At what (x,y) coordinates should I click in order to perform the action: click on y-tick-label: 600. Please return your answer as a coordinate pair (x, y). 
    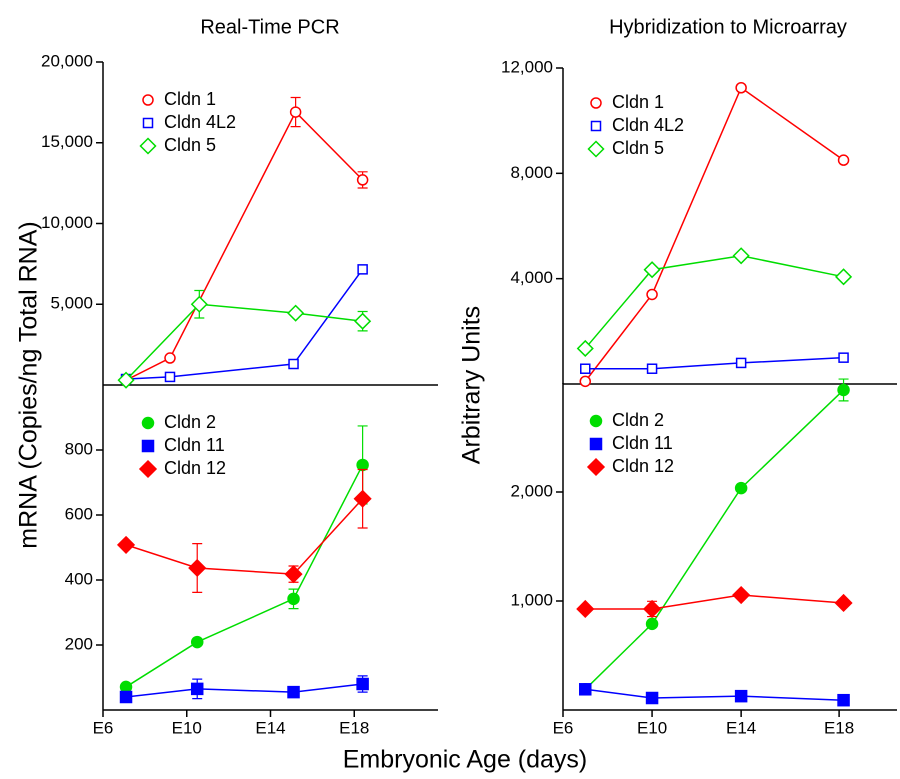
    Looking at the image, I should click on (79, 513).